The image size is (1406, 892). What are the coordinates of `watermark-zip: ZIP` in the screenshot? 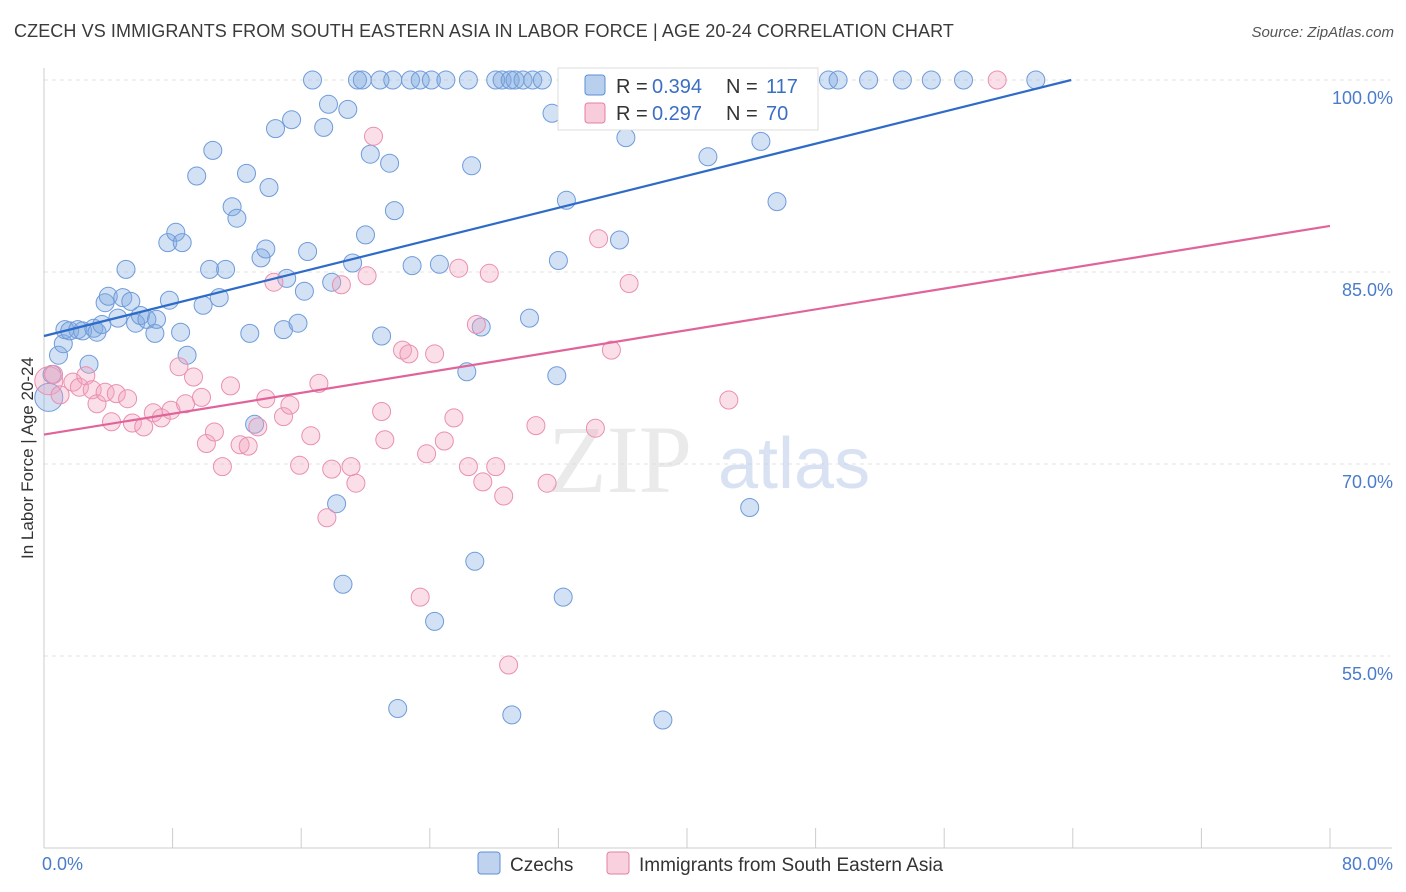 It's located at (620, 459).